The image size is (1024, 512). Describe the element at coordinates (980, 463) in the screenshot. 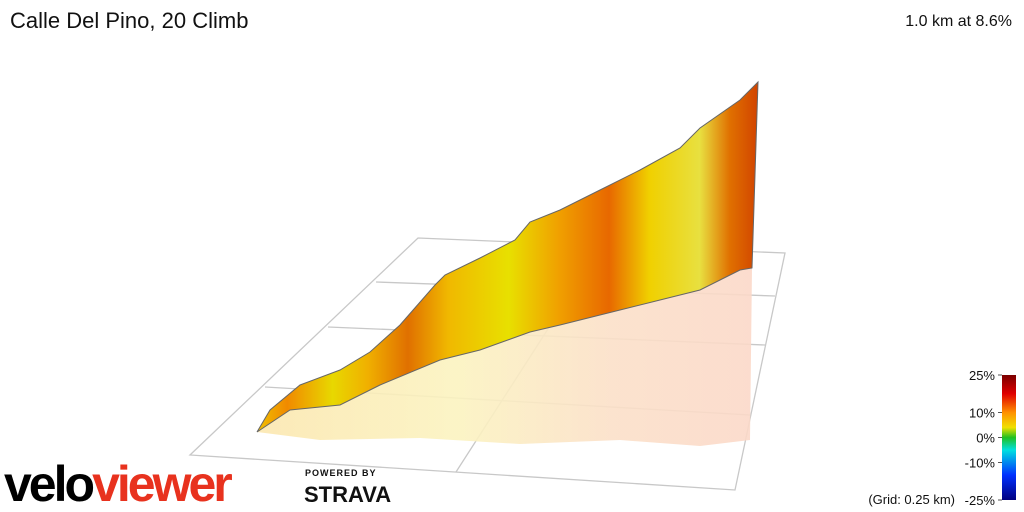

I see `legend-tick-label: -10%` at that location.